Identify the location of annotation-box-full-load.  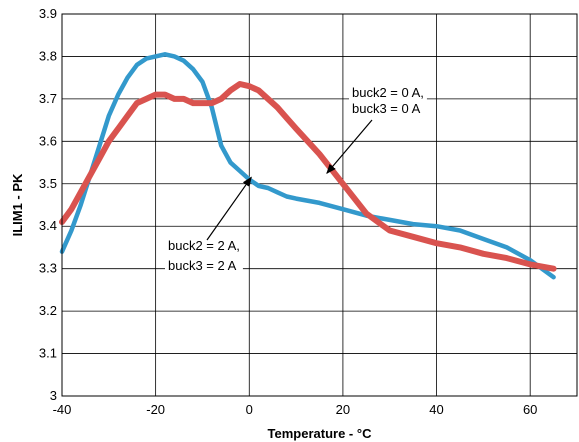
(204, 255).